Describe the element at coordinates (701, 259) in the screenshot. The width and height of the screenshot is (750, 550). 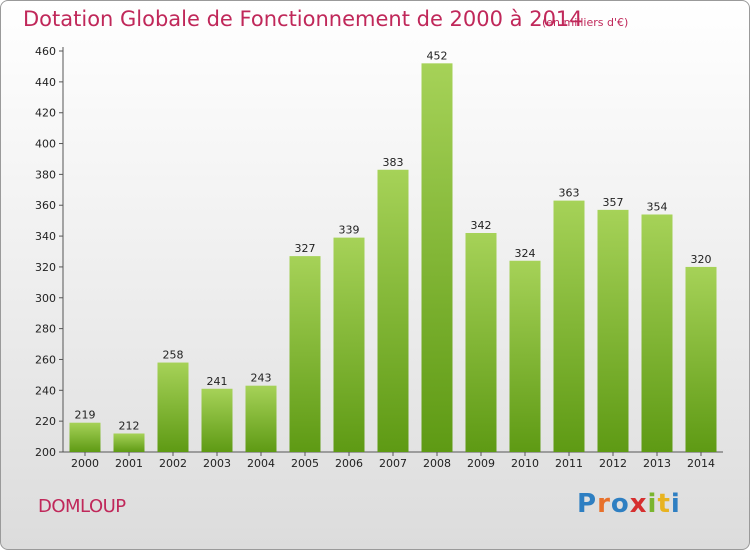
I see `value-label-2014: 320` at that location.